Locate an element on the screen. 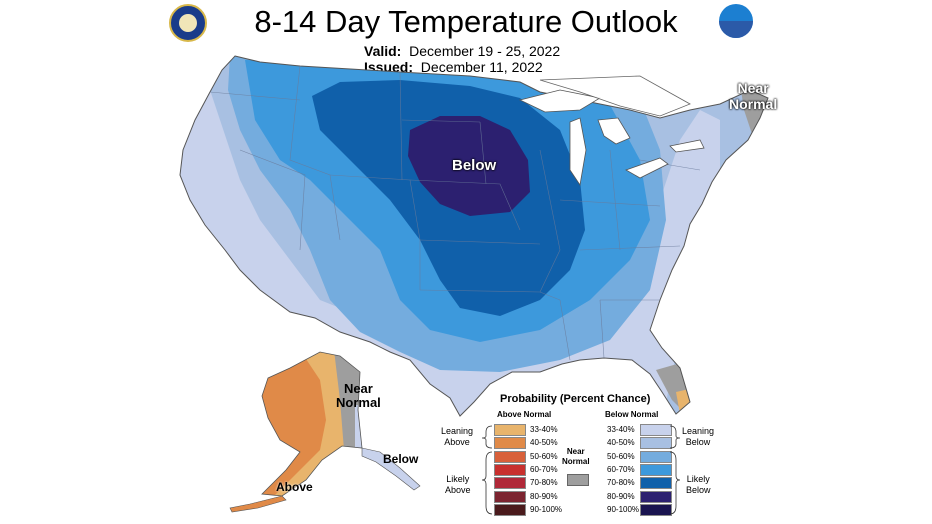 The height and width of the screenshot is (524, 932). likely-above-line1: Likely is located at coordinates (458, 479).